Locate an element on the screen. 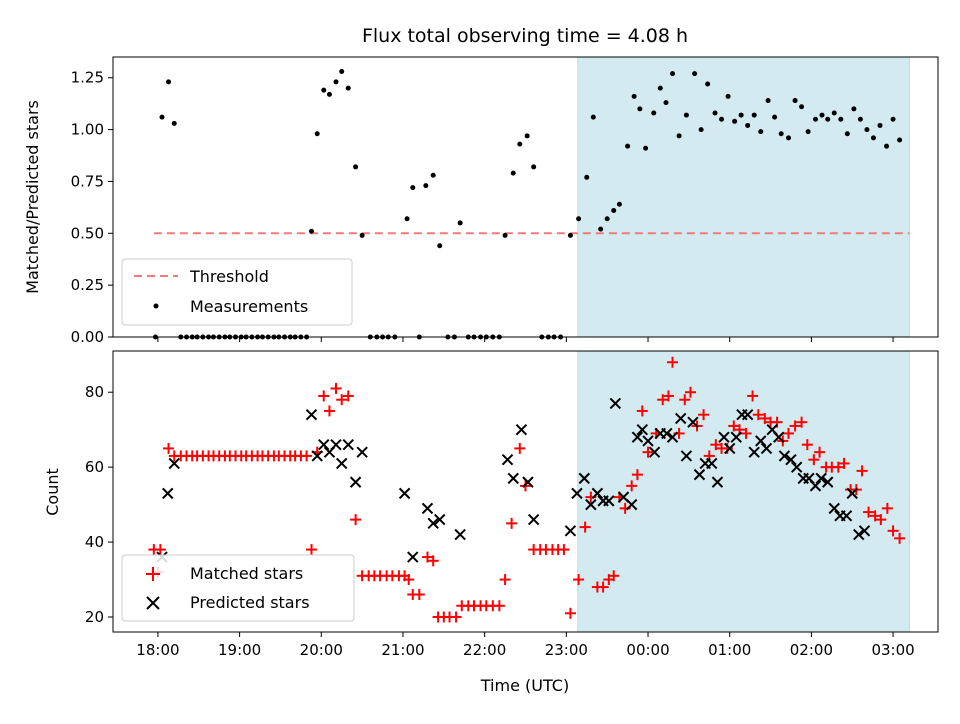 This screenshot has width=960, height=724. legend-matched-swatch is located at coordinates (153, 574).